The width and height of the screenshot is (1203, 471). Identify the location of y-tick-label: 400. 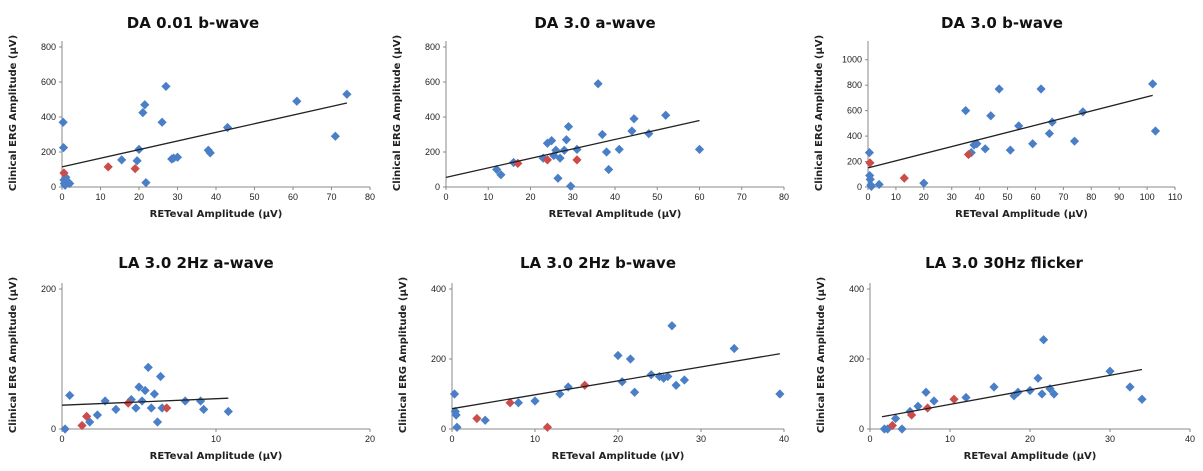
(438, 289).